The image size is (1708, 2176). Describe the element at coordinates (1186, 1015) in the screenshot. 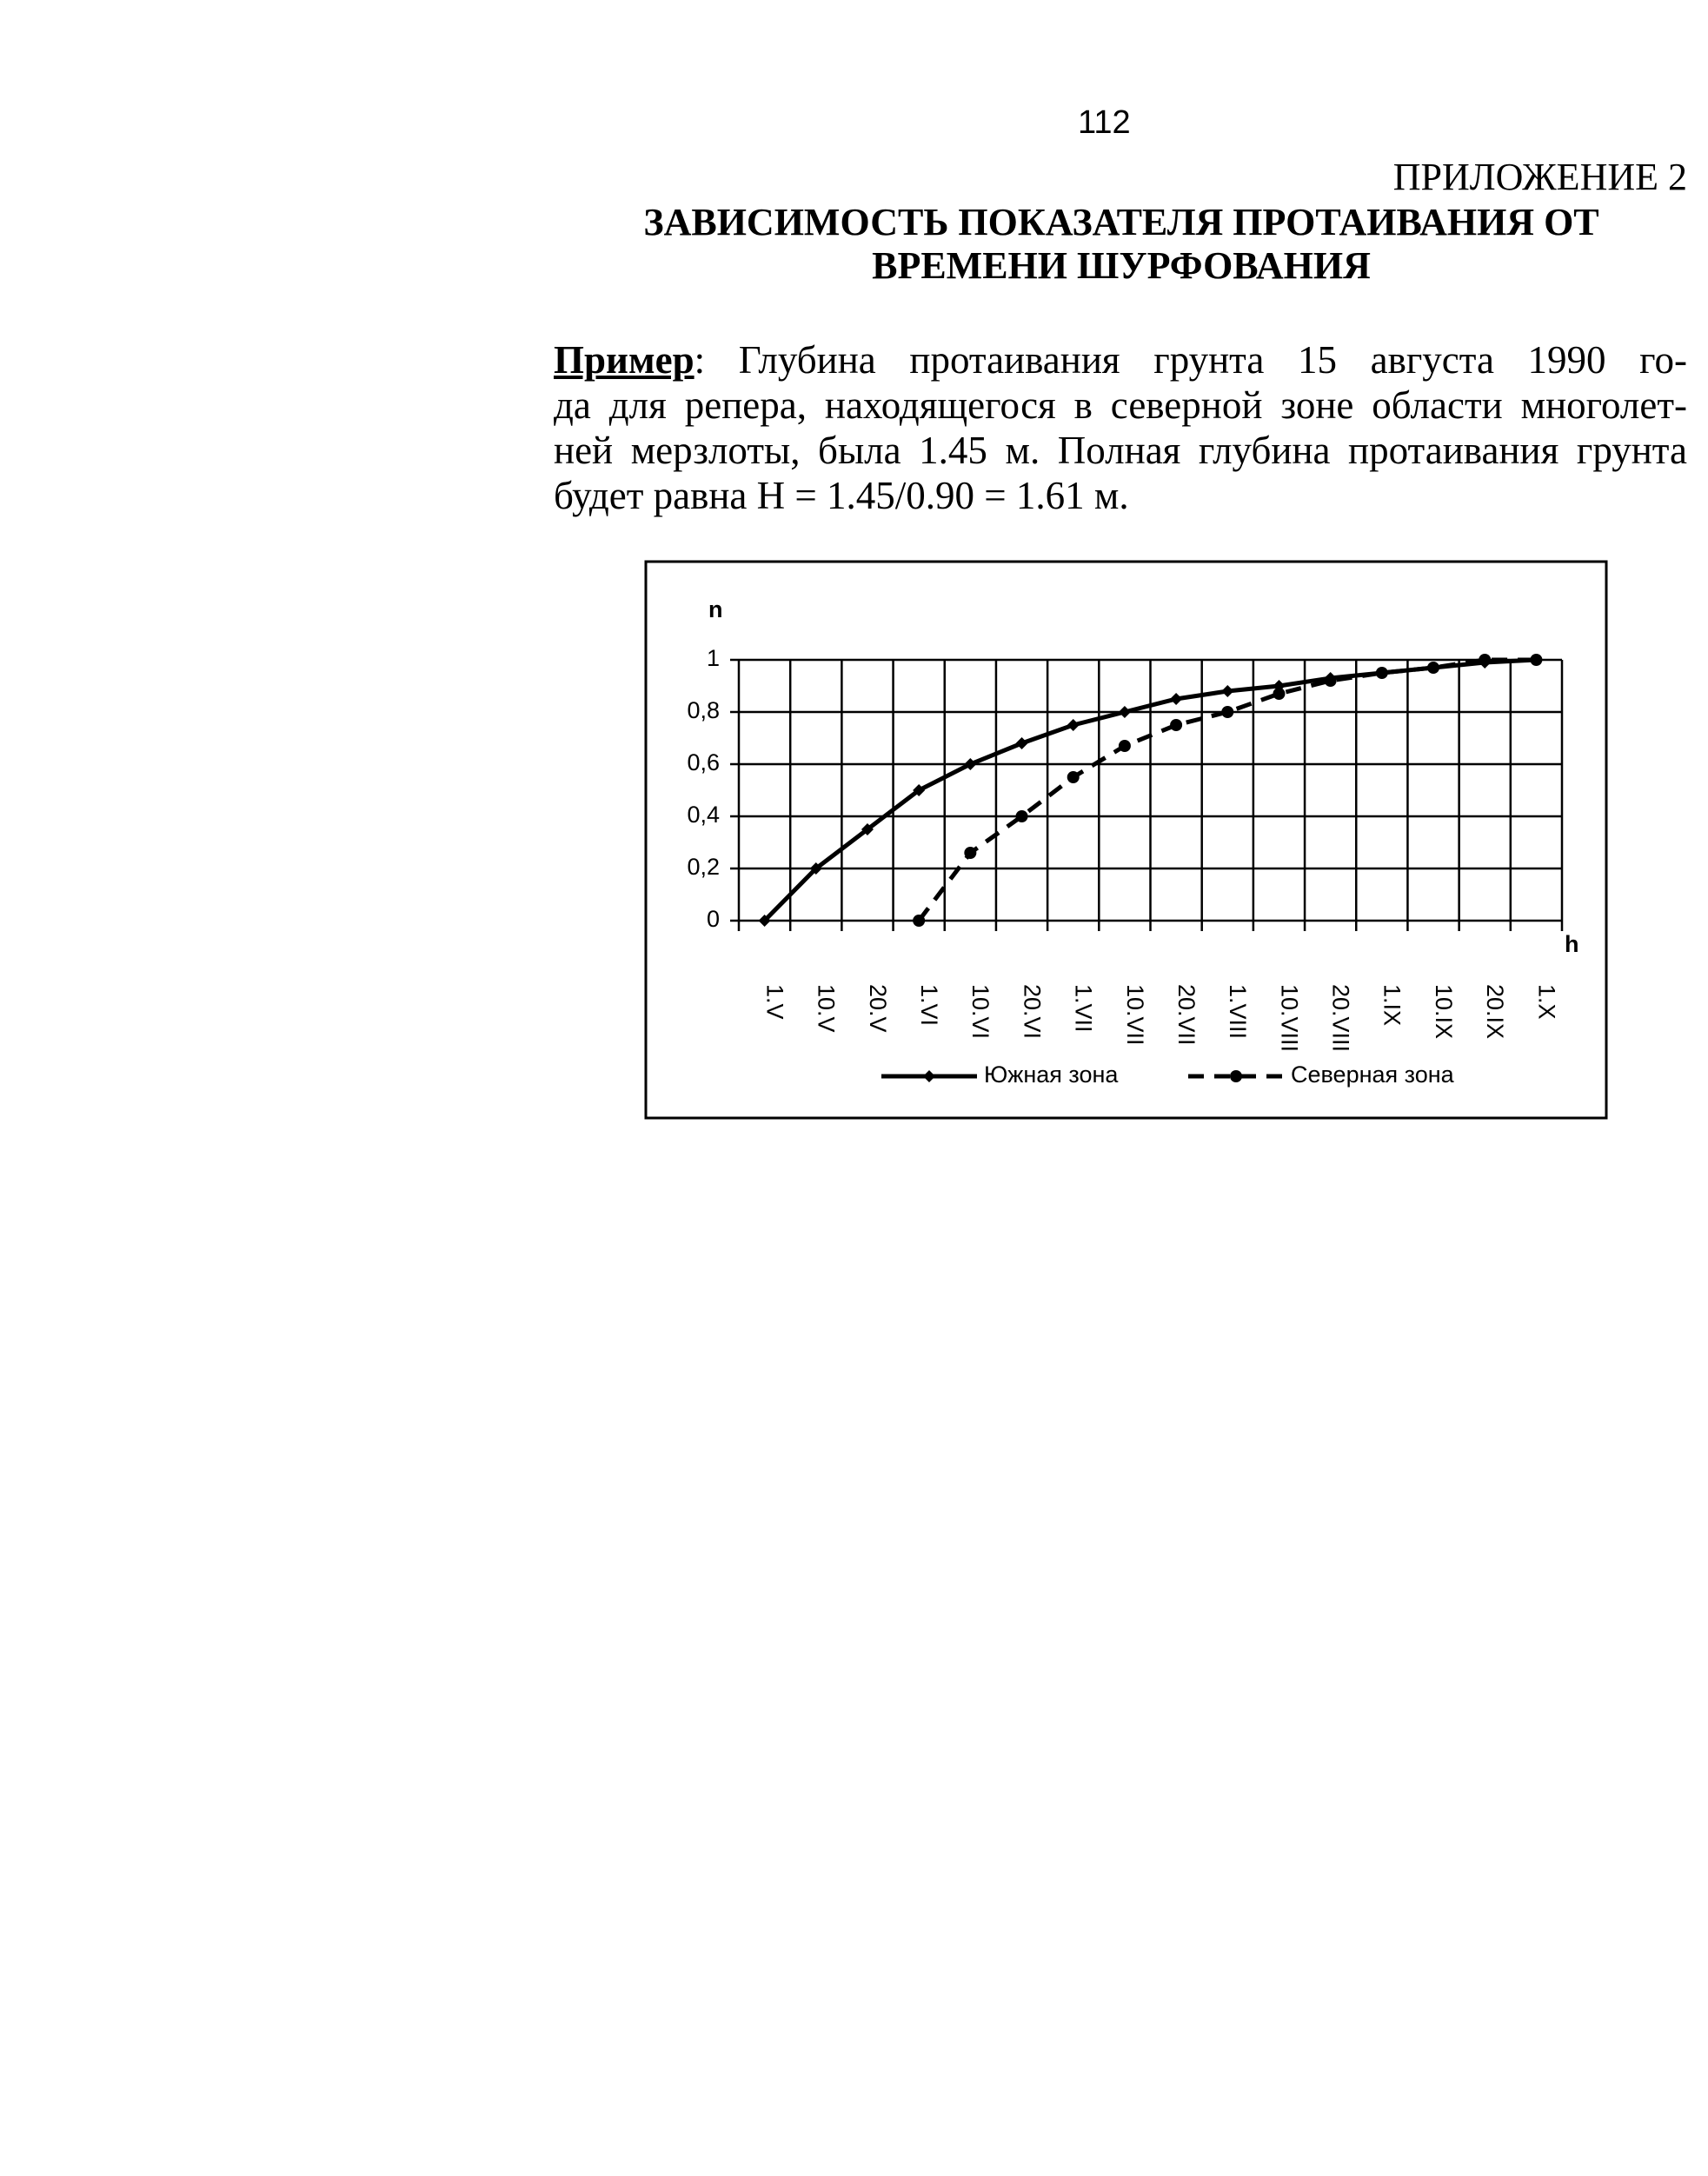

I see `x-tick-label: 20.VII` at that location.